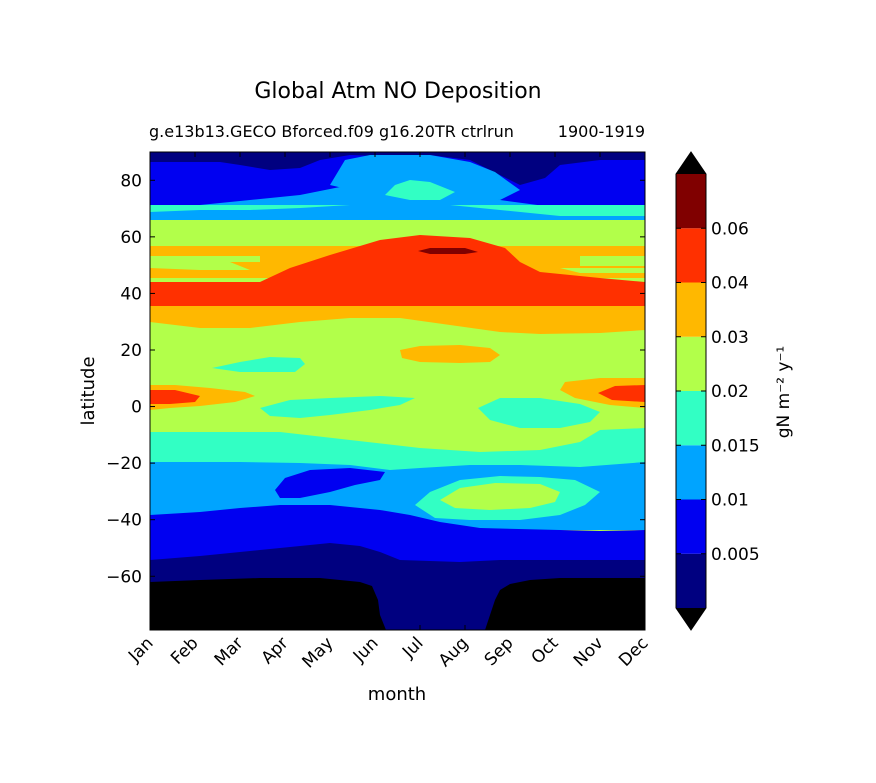 The width and height of the screenshot is (876, 783). What do you see at coordinates (691, 619) in the screenshot?
I see `colorbar-extend-bottom` at bounding box center [691, 619].